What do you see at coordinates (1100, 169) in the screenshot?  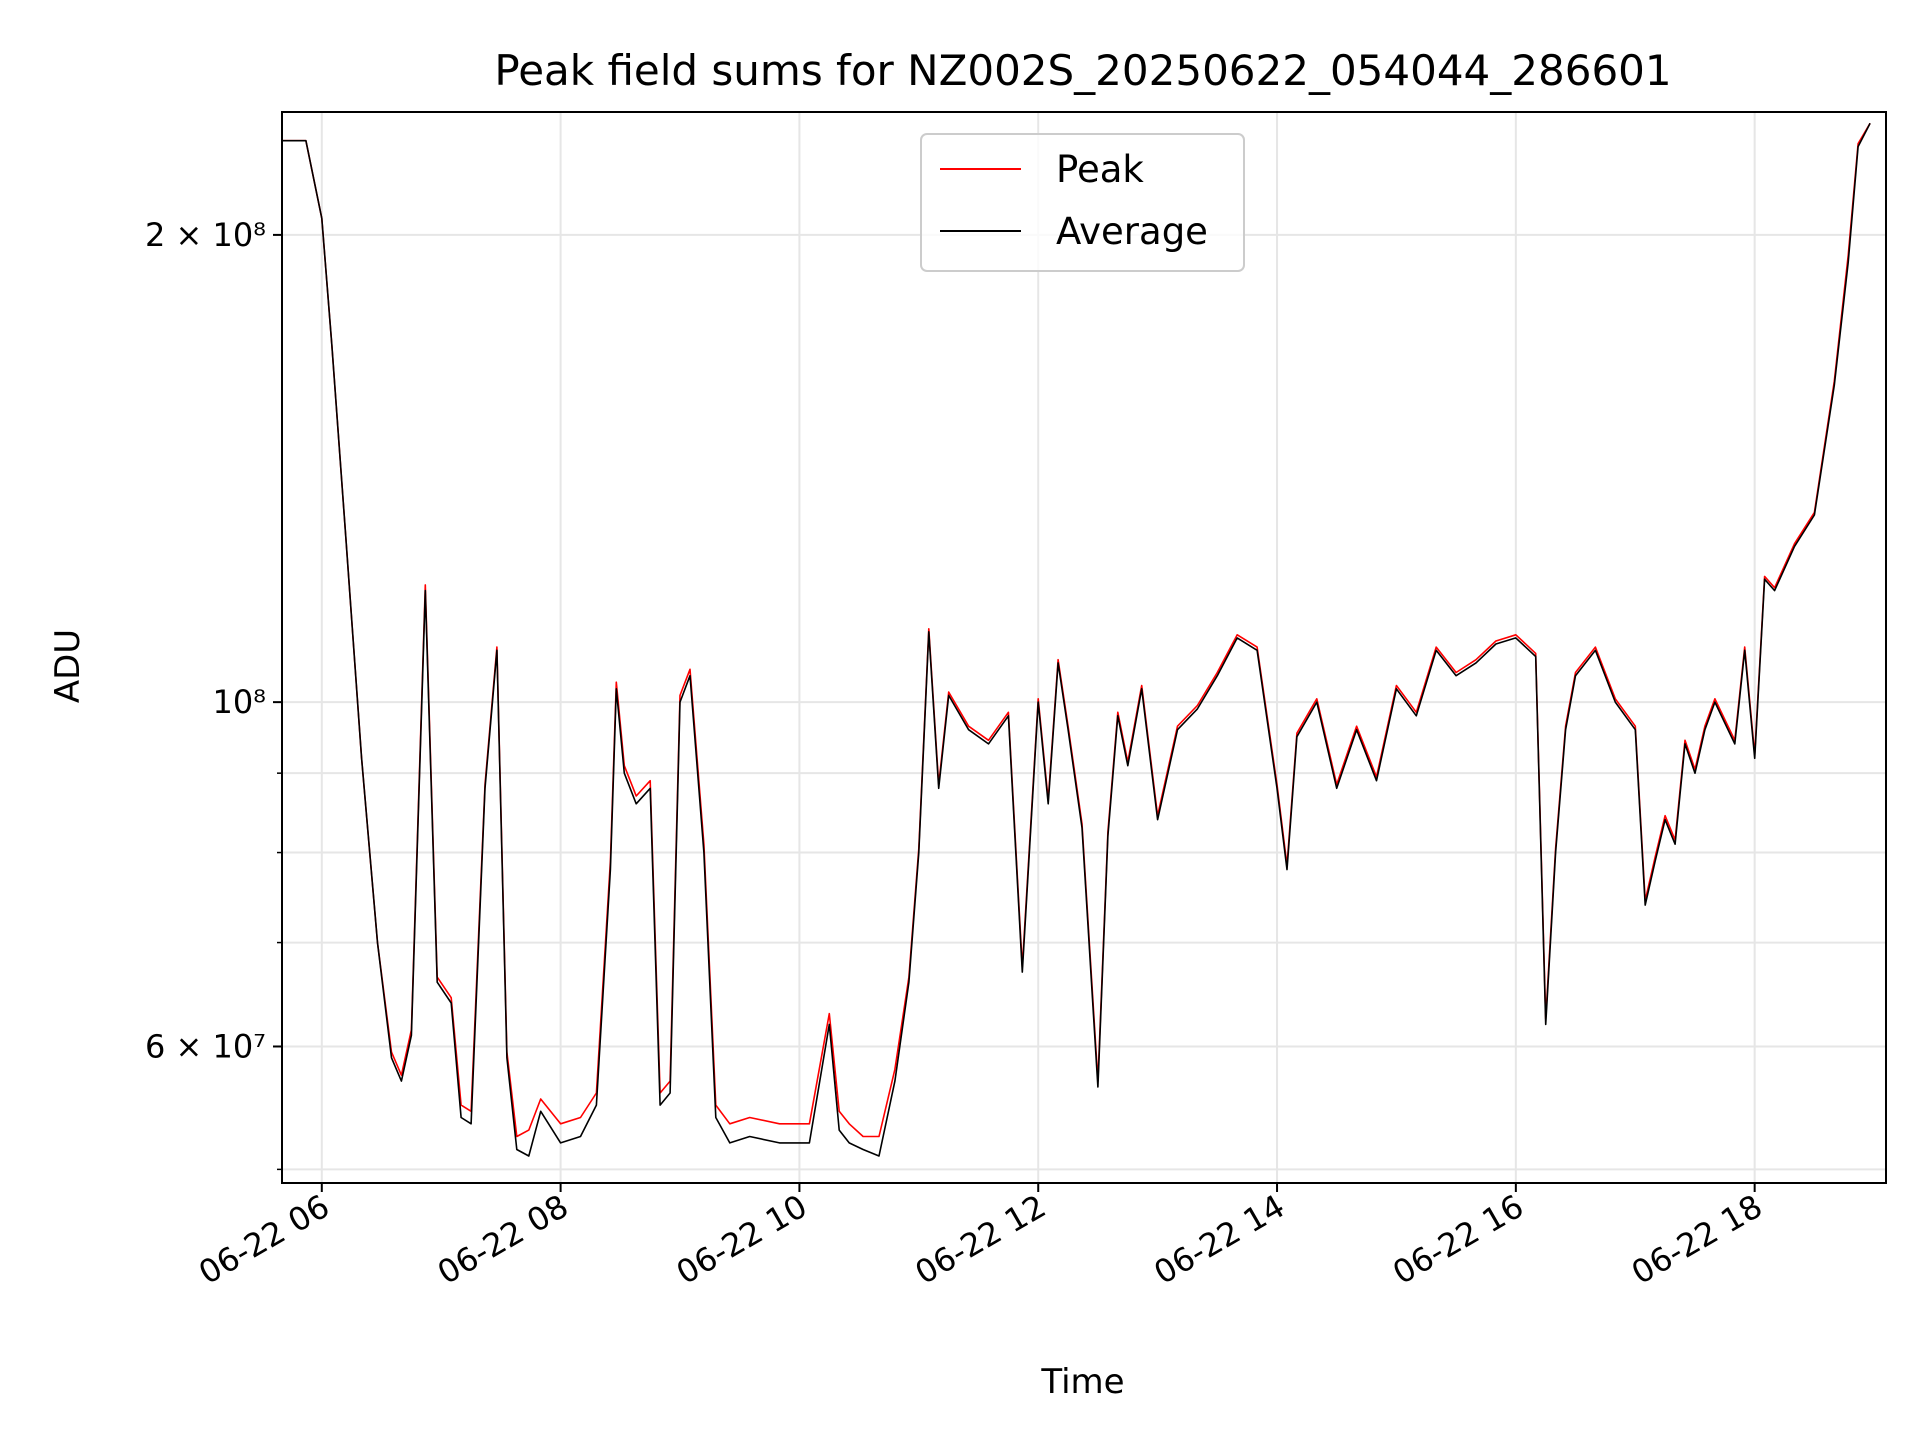 I see `legend-label-peak: Peak` at bounding box center [1100, 169].